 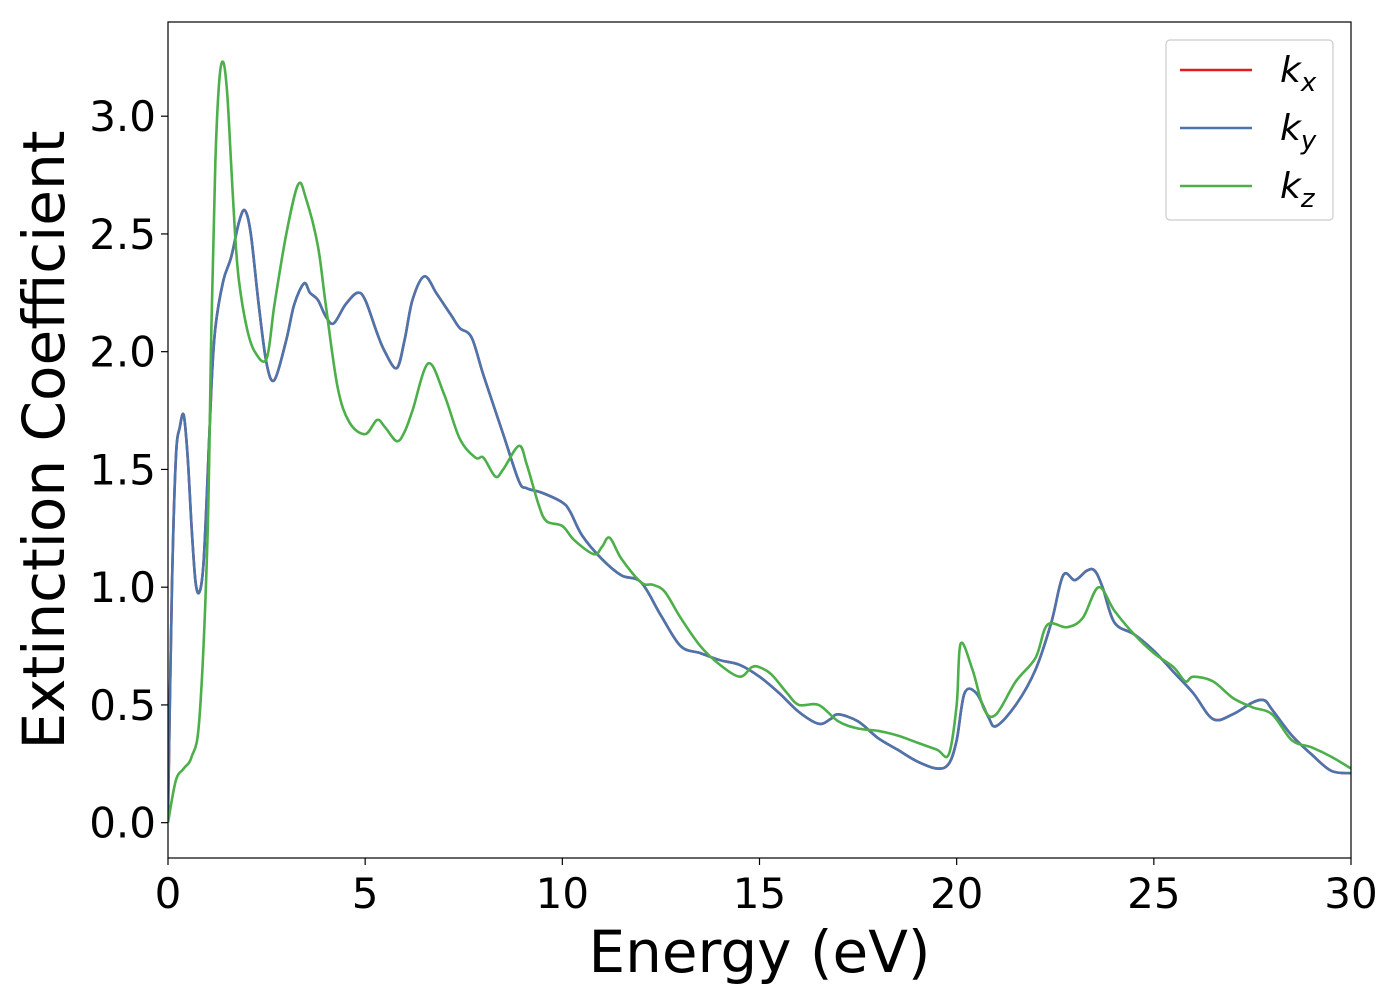 What do you see at coordinates (122, 705) in the screenshot?
I see `y-tick-label: 0.5` at bounding box center [122, 705].